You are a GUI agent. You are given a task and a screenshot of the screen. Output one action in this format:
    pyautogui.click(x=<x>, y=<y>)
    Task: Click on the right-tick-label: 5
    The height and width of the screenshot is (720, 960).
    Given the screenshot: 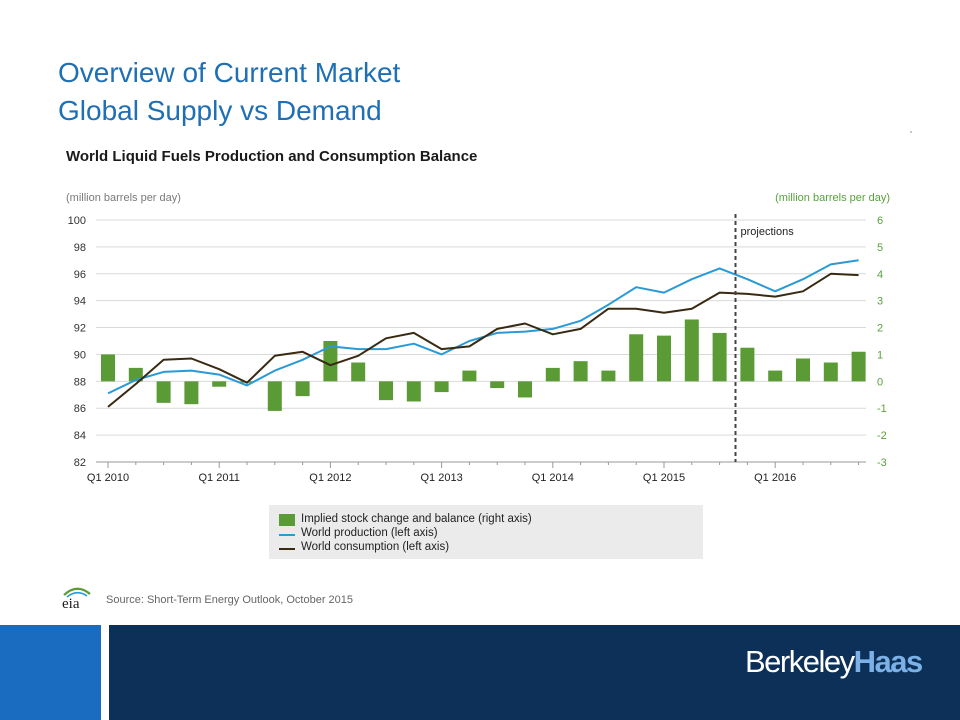 What is the action you would take?
    pyautogui.click(x=880, y=248)
    